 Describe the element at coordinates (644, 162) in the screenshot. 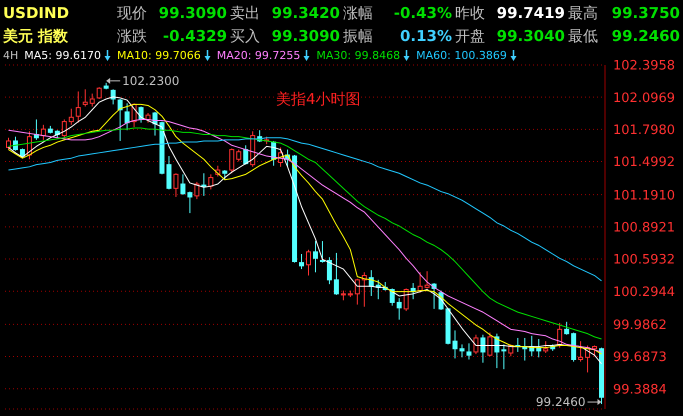

I see `y-tick-label: 101.4992` at that location.